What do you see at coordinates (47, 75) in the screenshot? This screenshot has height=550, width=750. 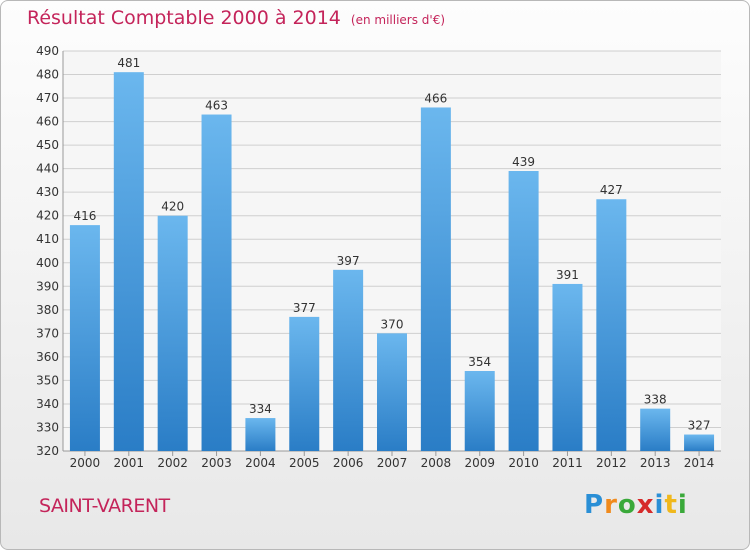 I see `y-tick-label: 480` at bounding box center [47, 75].